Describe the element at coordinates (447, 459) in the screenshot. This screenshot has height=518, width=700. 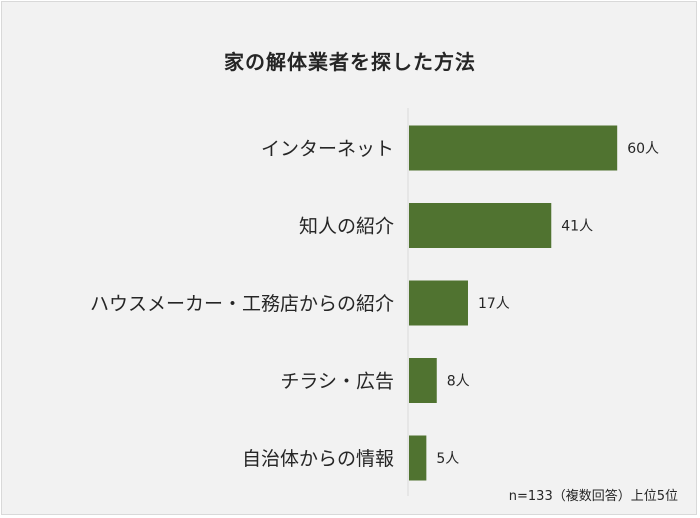
I see `data-label: 5人` at that location.